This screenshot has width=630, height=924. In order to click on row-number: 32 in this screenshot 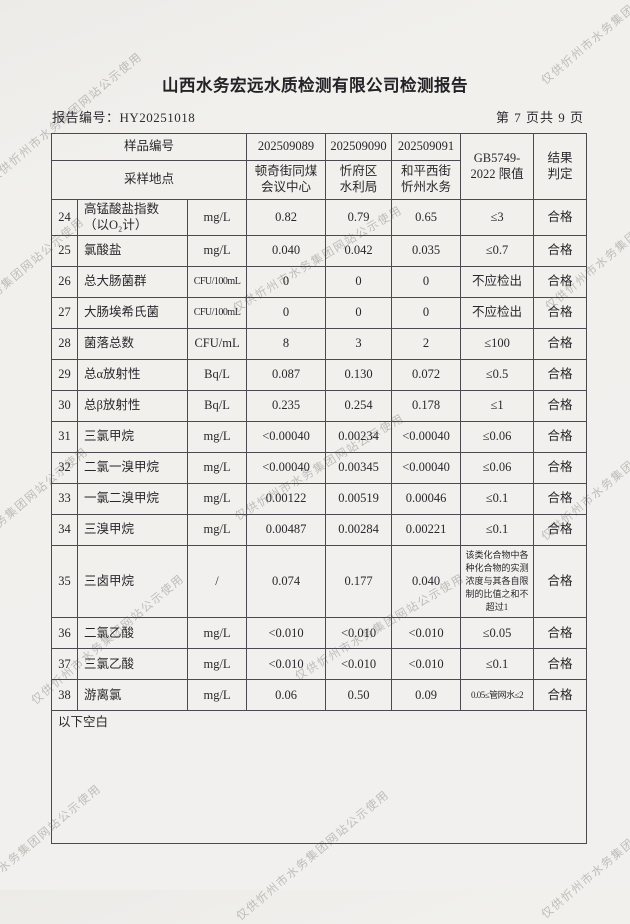, I will do `click(64, 468)`.